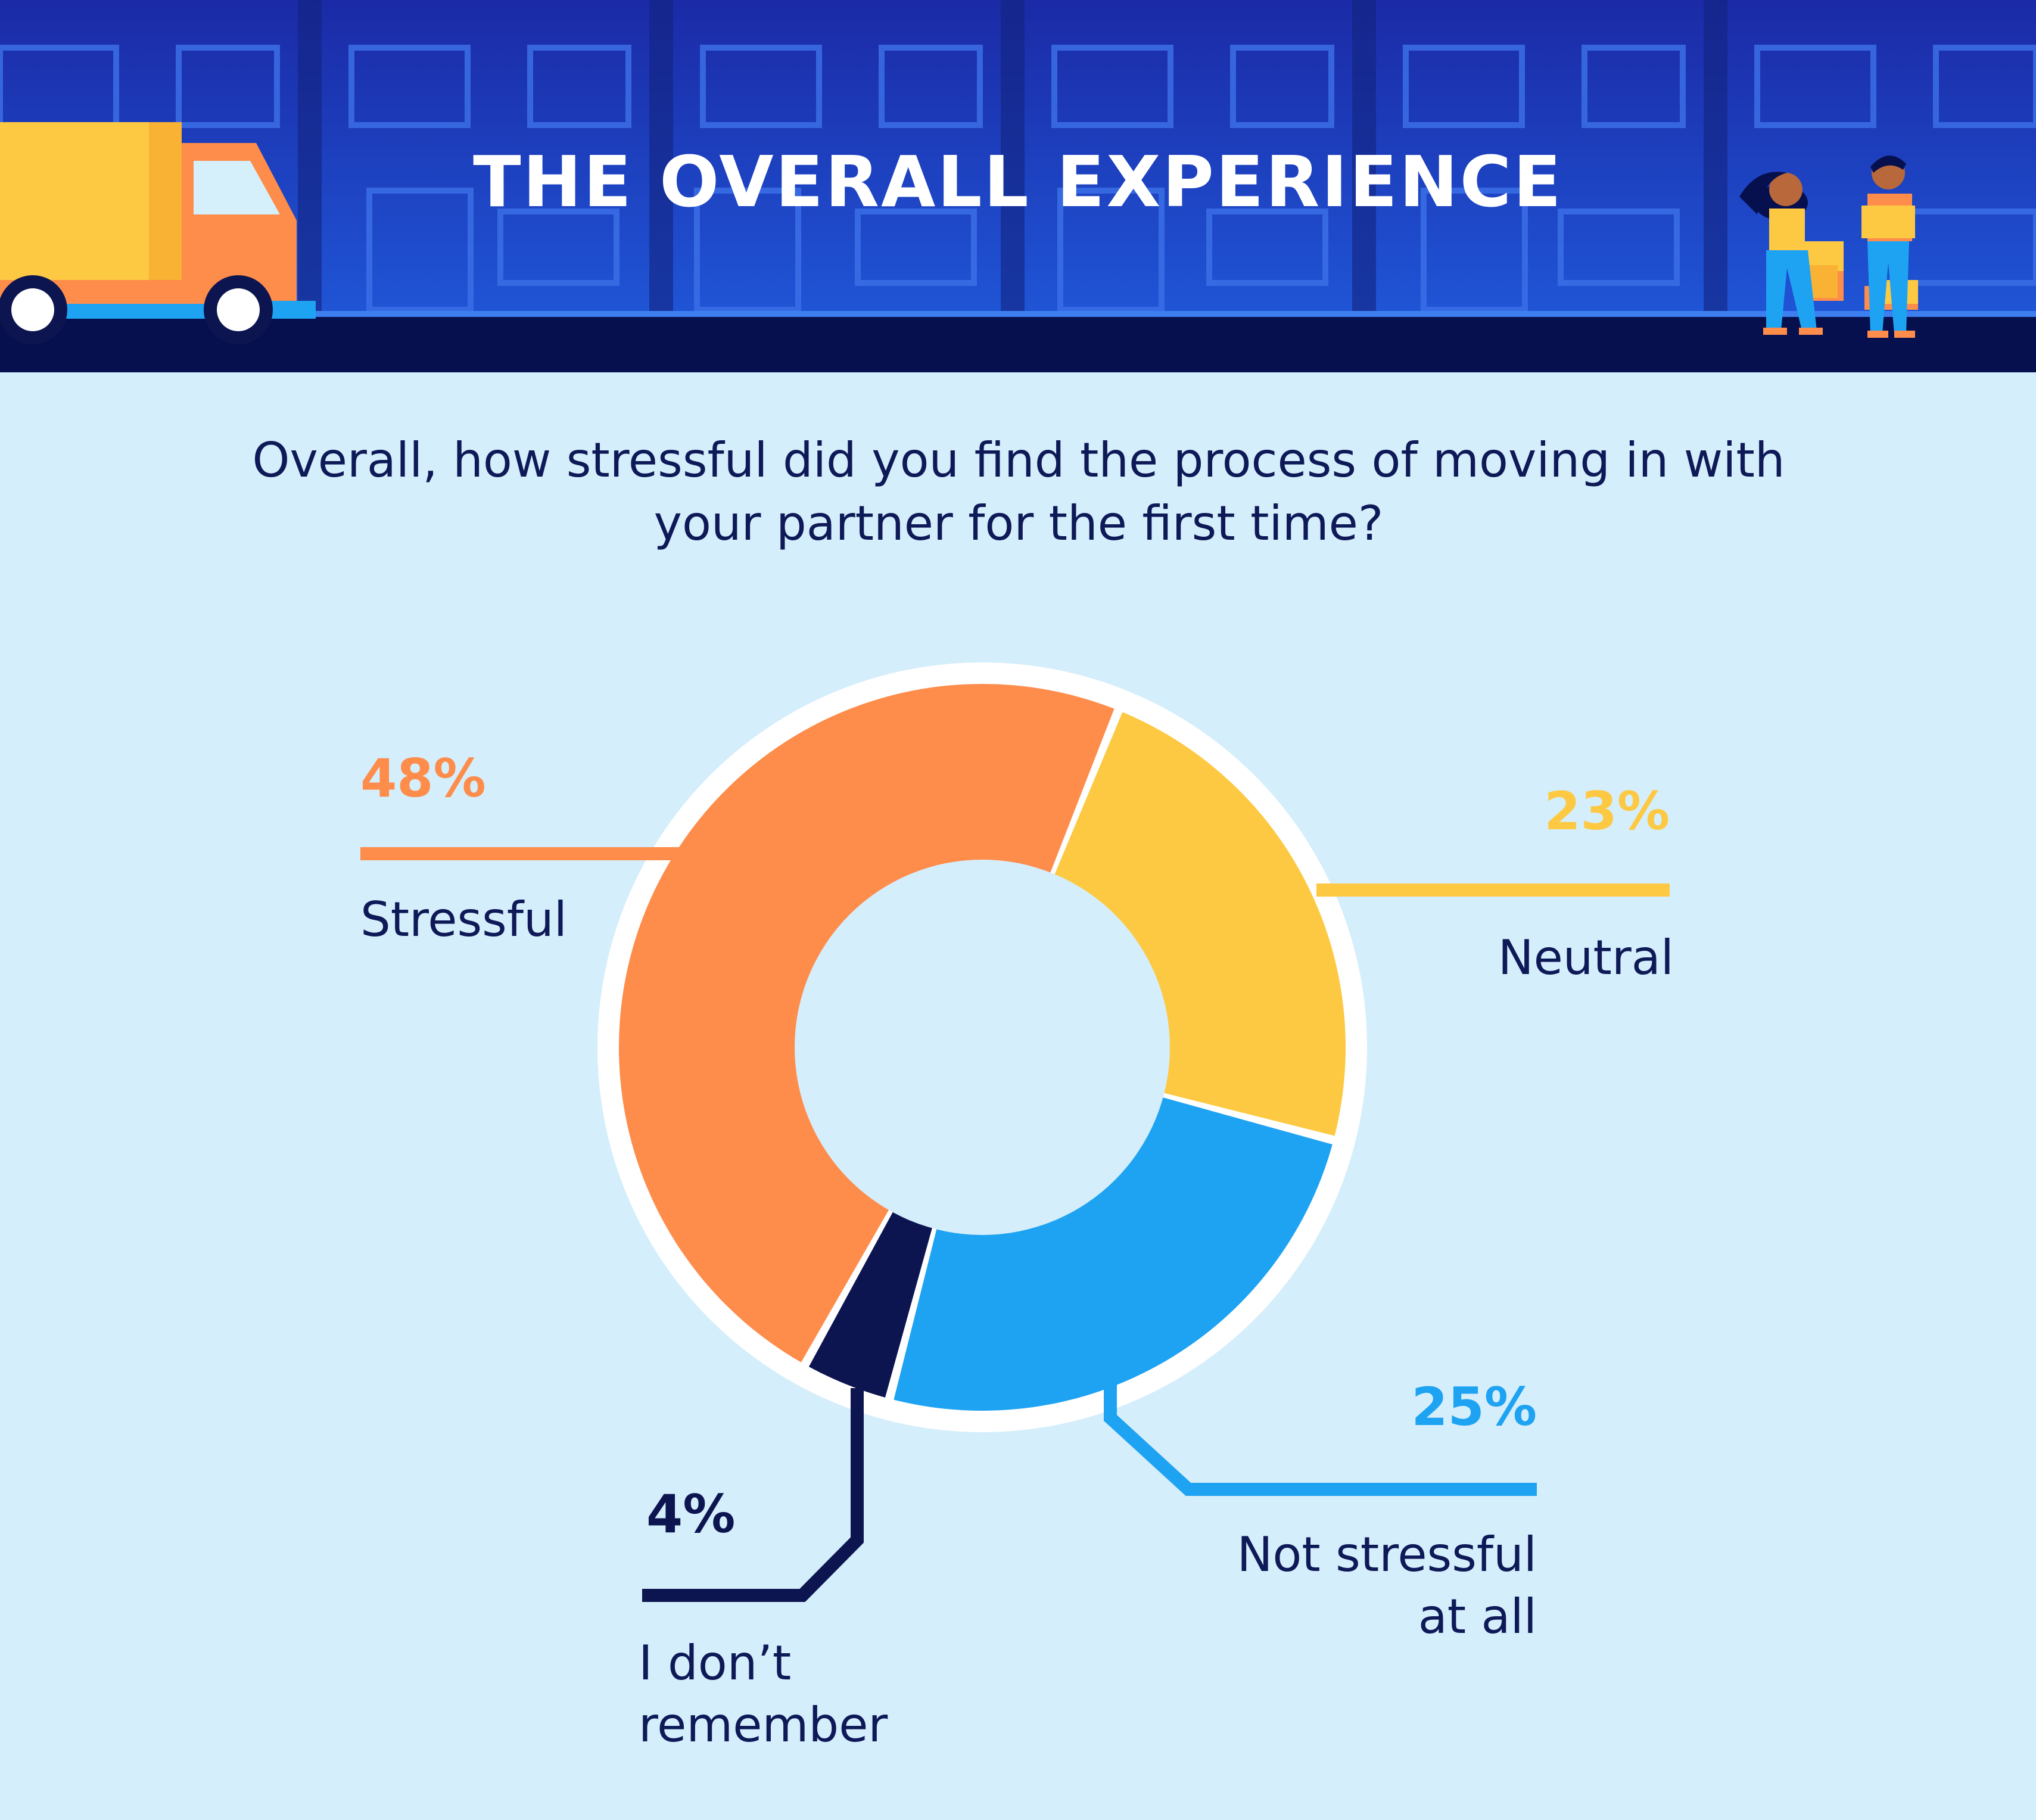  Describe the element at coordinates (763, 1725) in the screenshot. I see `dont-remember-label-line2: remember` at that location.